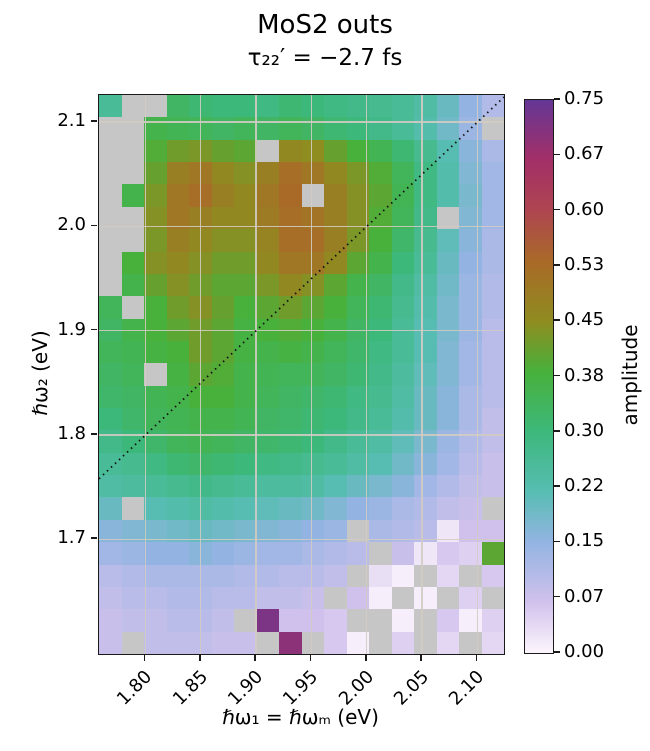 Image resolution: width=650 pixels, height=751 pixels. Describe the element at coordinates (584, 98) in the screenshot. I see `colorbar-tick-label: 0.75` at that location.